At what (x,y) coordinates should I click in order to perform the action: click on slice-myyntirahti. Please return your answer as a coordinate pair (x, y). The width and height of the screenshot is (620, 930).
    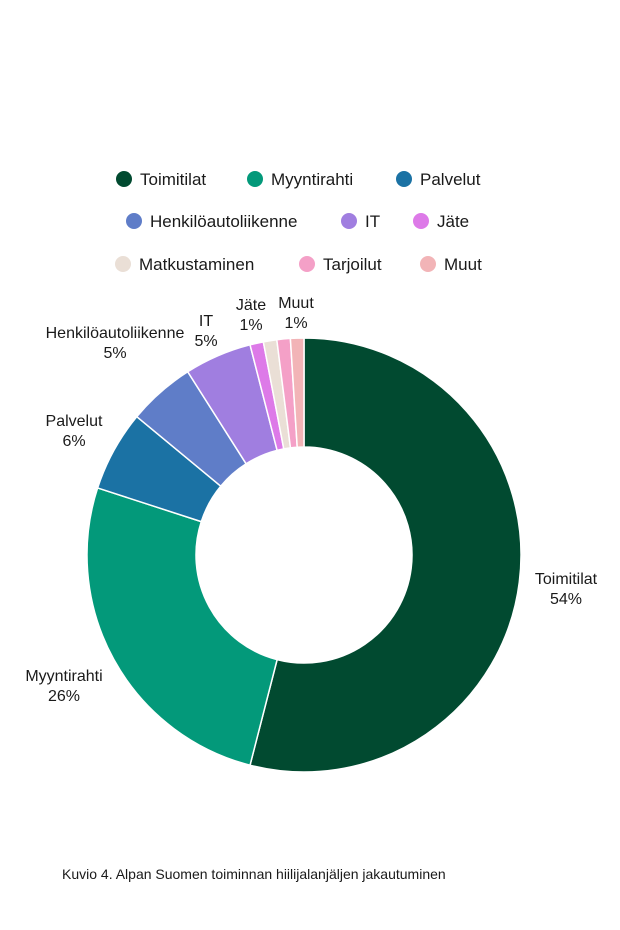
    Looking at the image, I should click on (182, 626).